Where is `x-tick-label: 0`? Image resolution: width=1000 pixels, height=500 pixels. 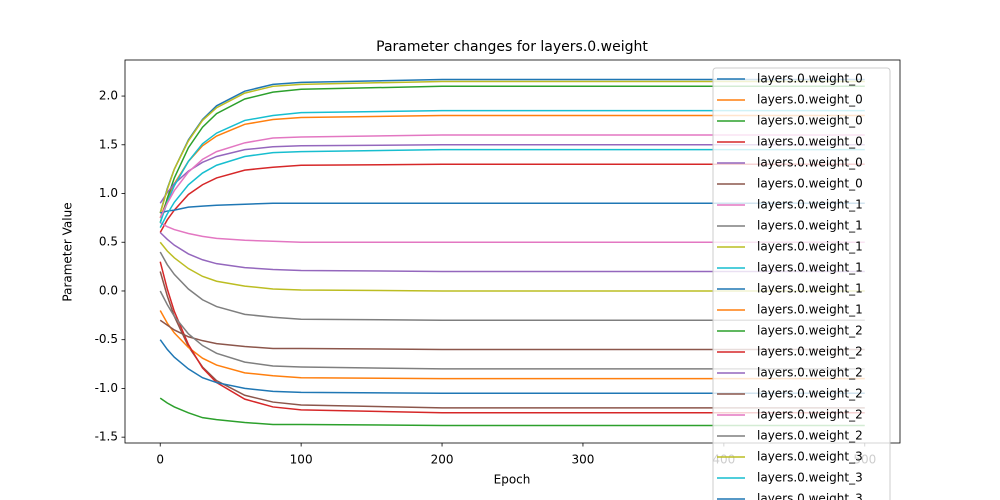
x-tick-label: 0 is located at coordinates (160, 460).